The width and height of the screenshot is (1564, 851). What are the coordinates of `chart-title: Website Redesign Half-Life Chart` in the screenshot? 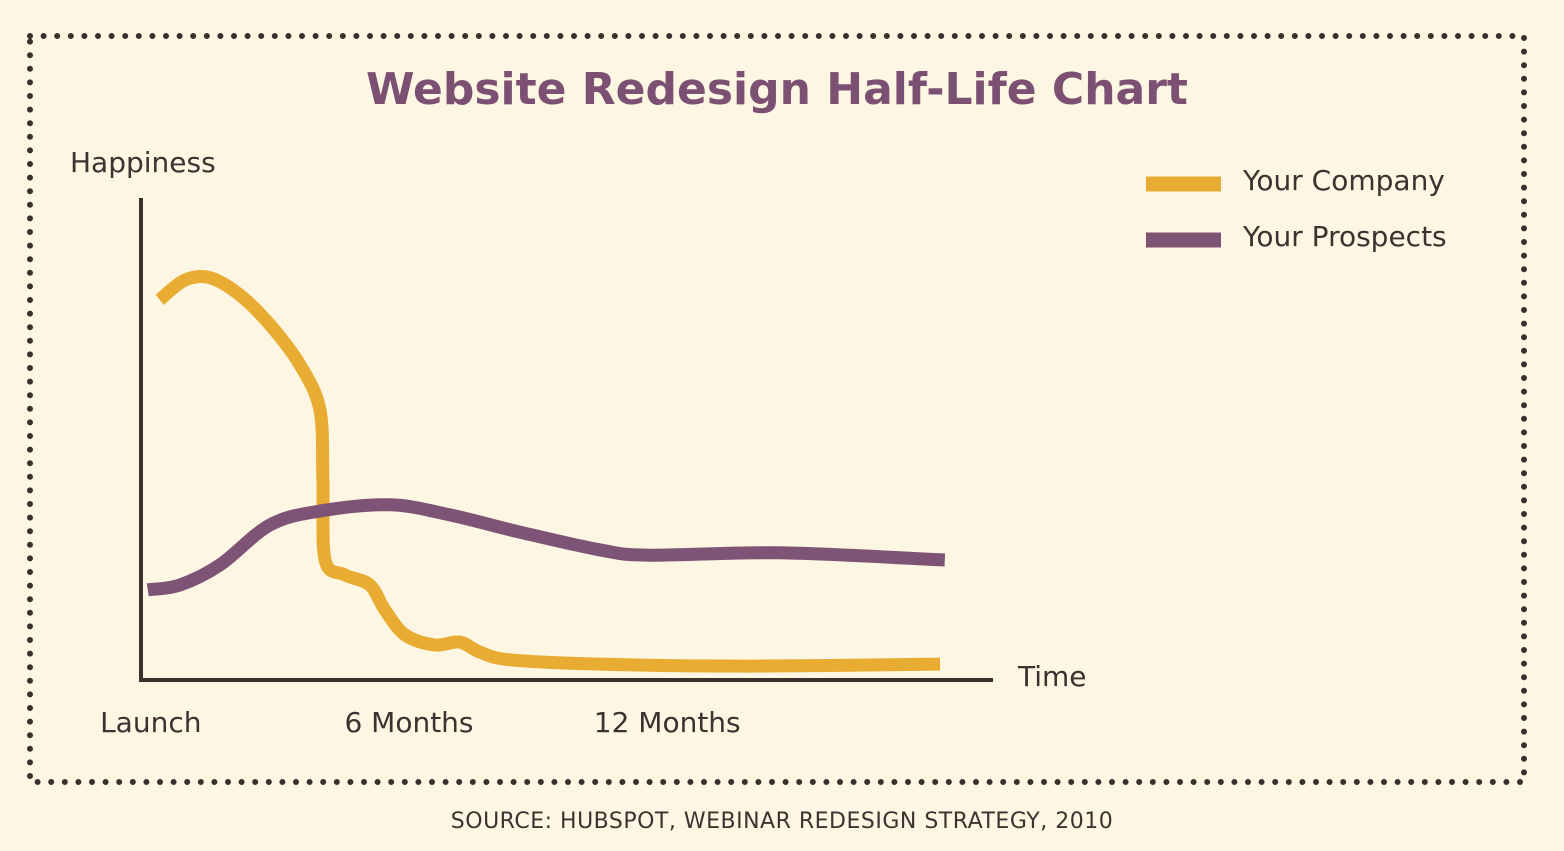 It's located at (777, 89).